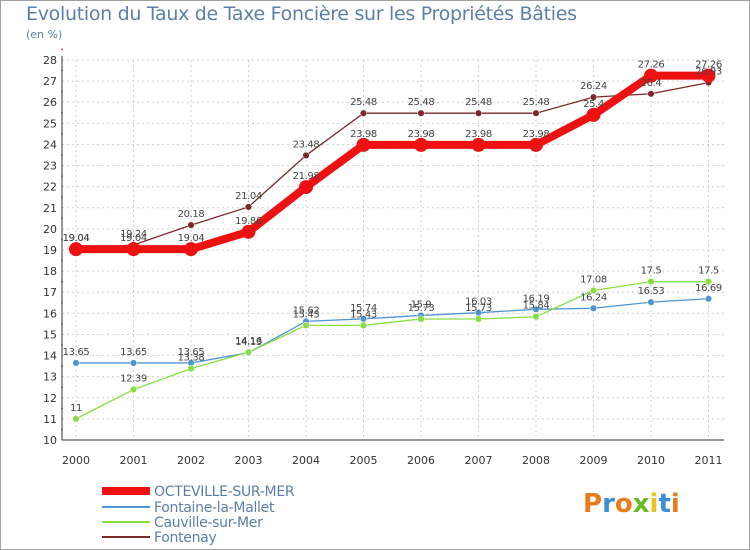 This screenshot has height=550, width=750. I want to click on x-tick-label: 2009, so click(594, 460).